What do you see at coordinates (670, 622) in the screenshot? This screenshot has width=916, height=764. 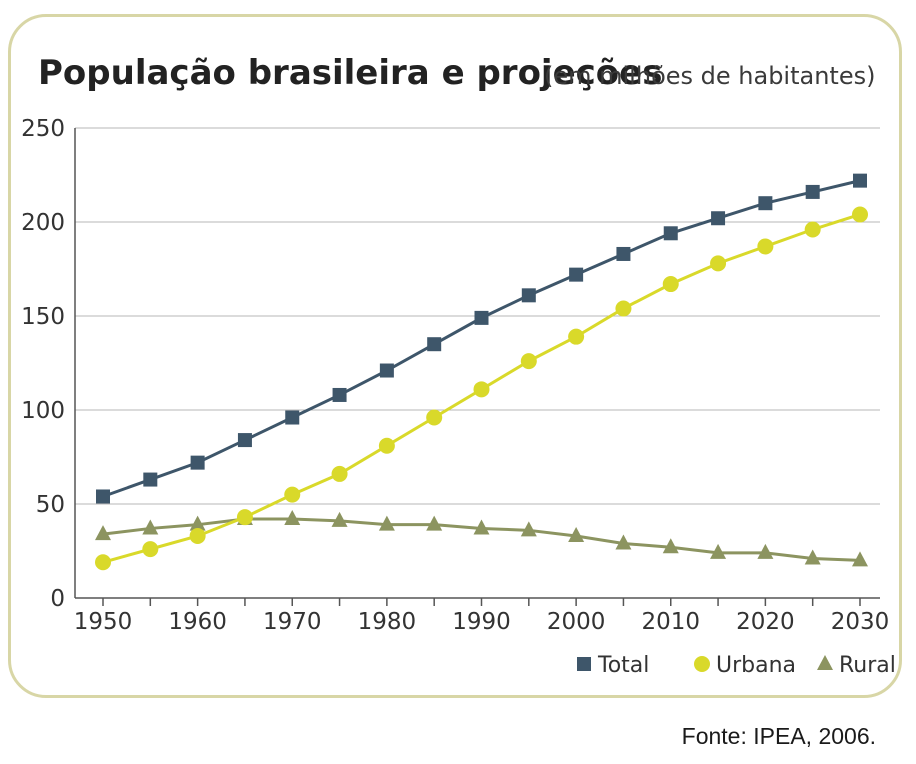 I see `x-tick-label: 2010` at bounding box center [670, 622].